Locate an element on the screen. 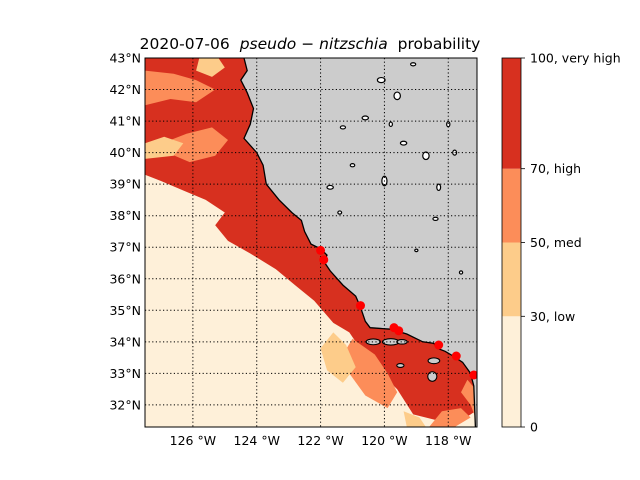  colorbar is located at coordinates (511, 242).